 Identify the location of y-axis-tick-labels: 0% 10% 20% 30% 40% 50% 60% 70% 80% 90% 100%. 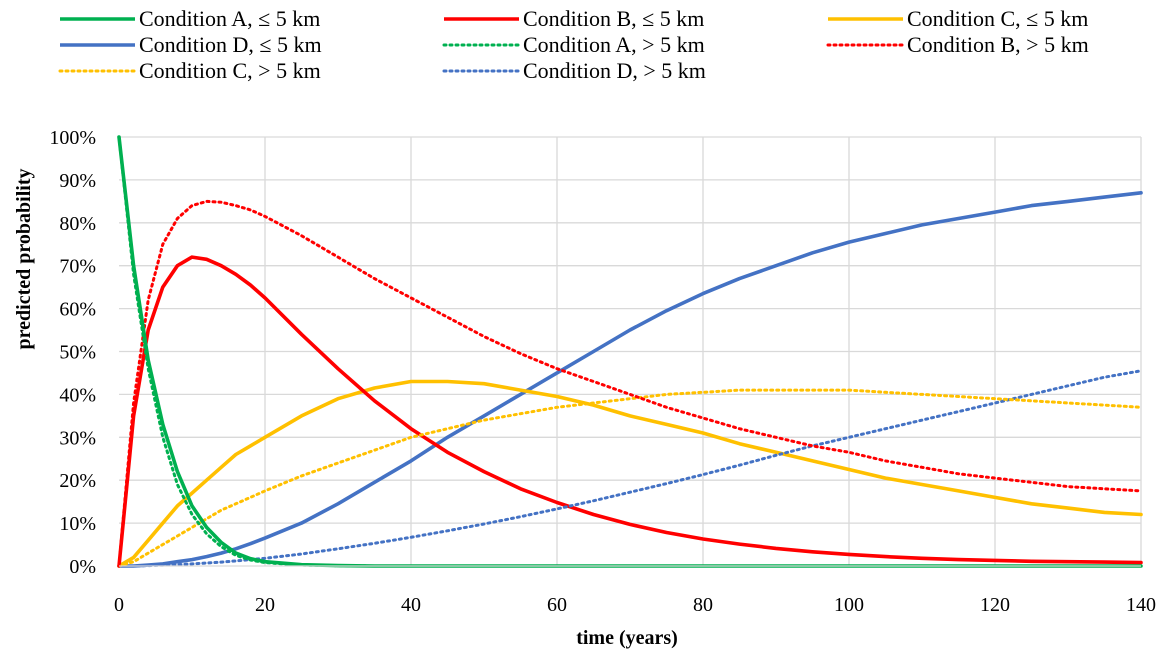
(72, 352).